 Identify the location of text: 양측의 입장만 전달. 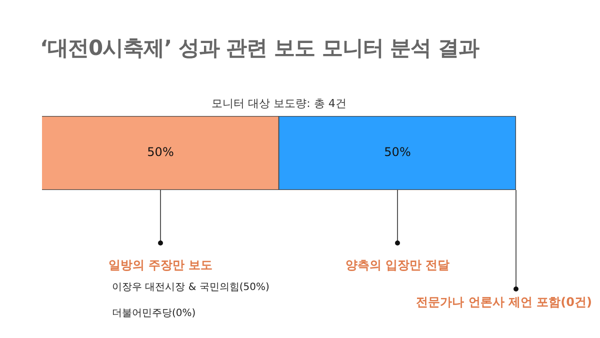
(397, 265).